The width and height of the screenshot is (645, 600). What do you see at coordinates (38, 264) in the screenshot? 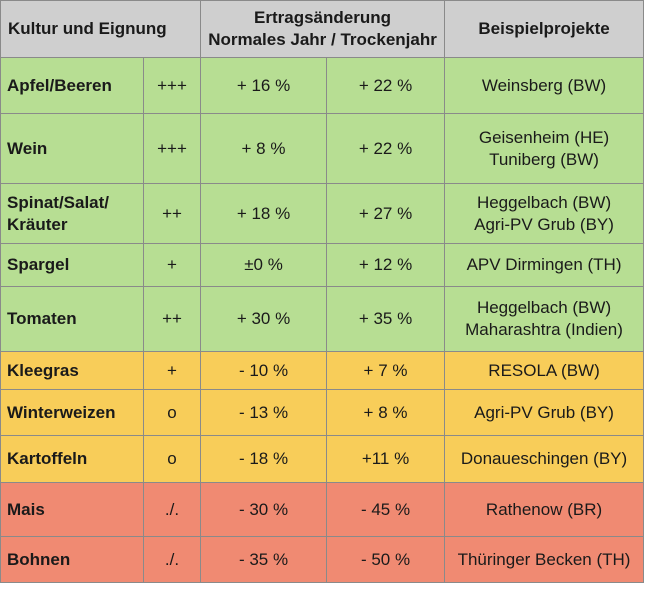
I see `crop-name-line: Spargel` at bounding box center [38, 264].